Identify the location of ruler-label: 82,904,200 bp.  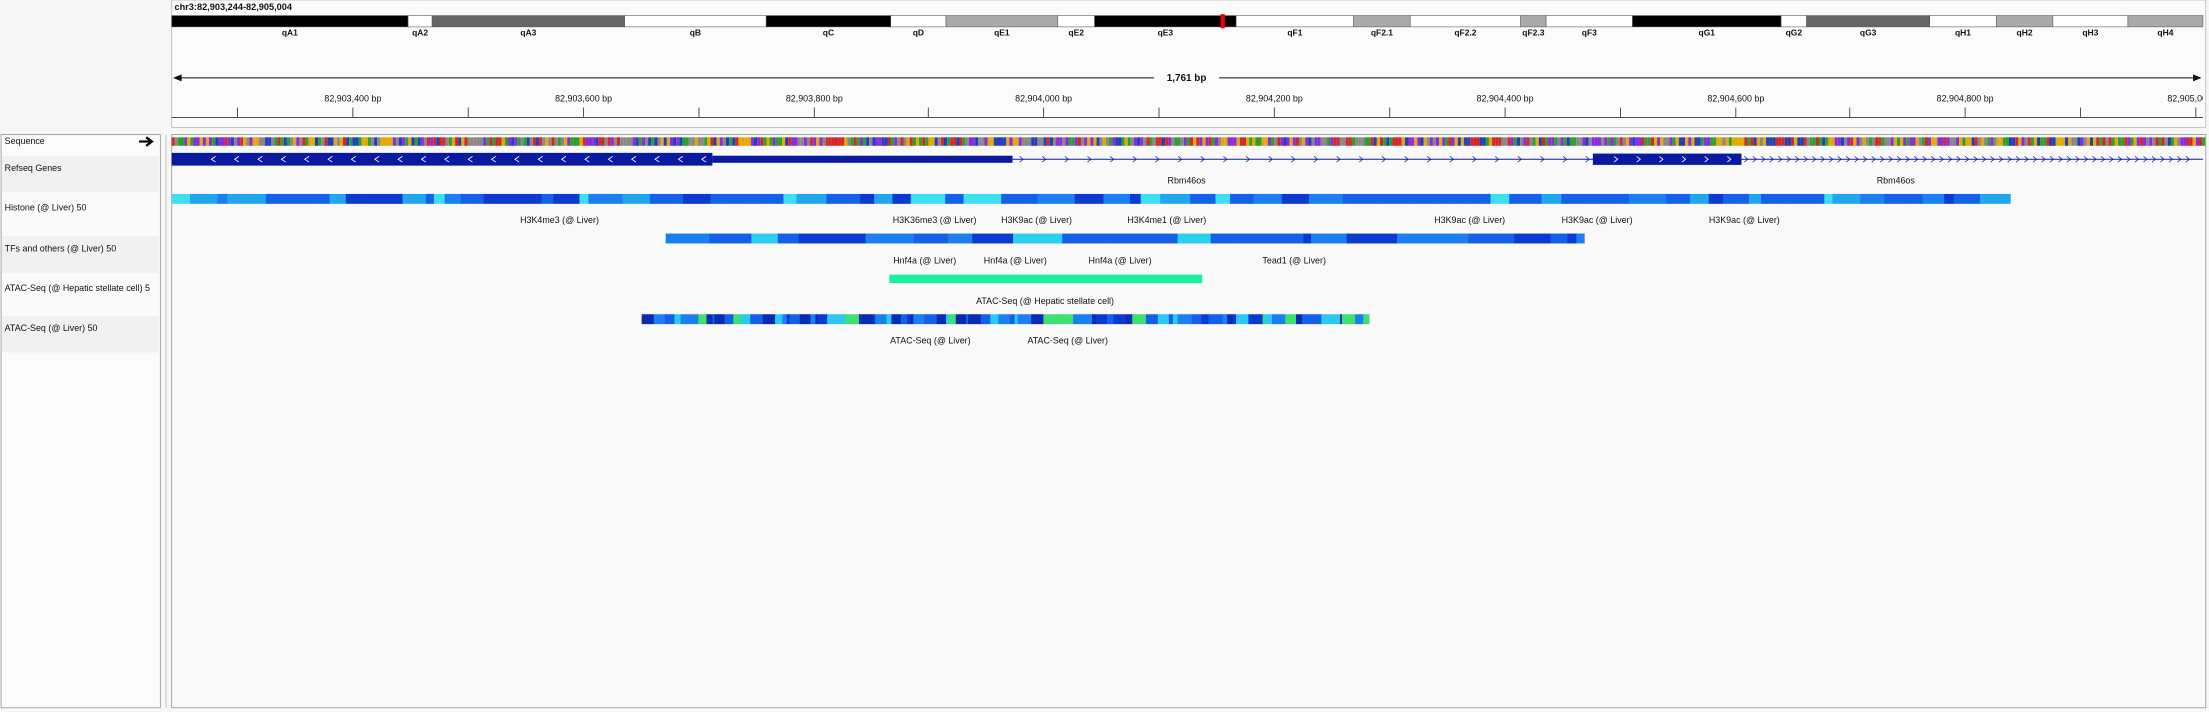
(1274, 98).